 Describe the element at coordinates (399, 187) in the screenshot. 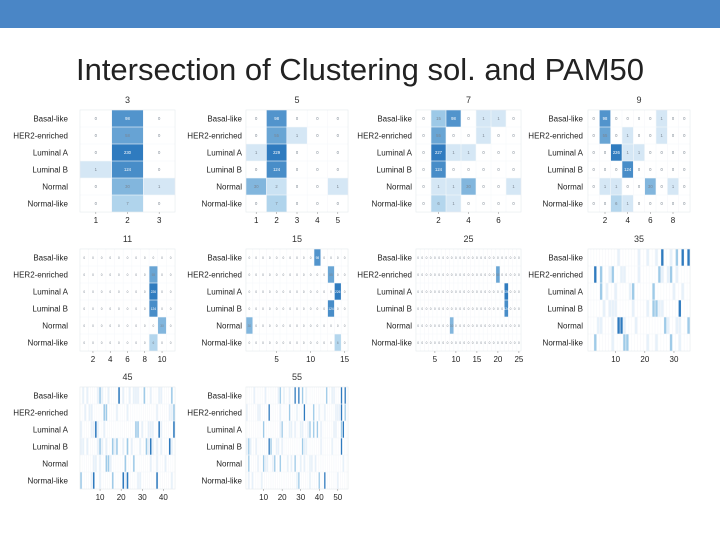

I see `row-label: Normal` at that location.